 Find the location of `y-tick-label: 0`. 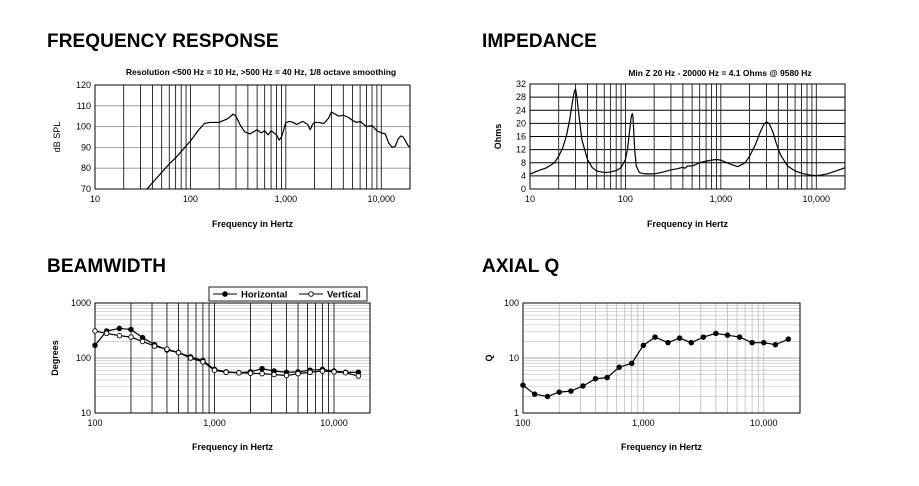

y-tick-label: 0 is located at coordinates (523, 189).